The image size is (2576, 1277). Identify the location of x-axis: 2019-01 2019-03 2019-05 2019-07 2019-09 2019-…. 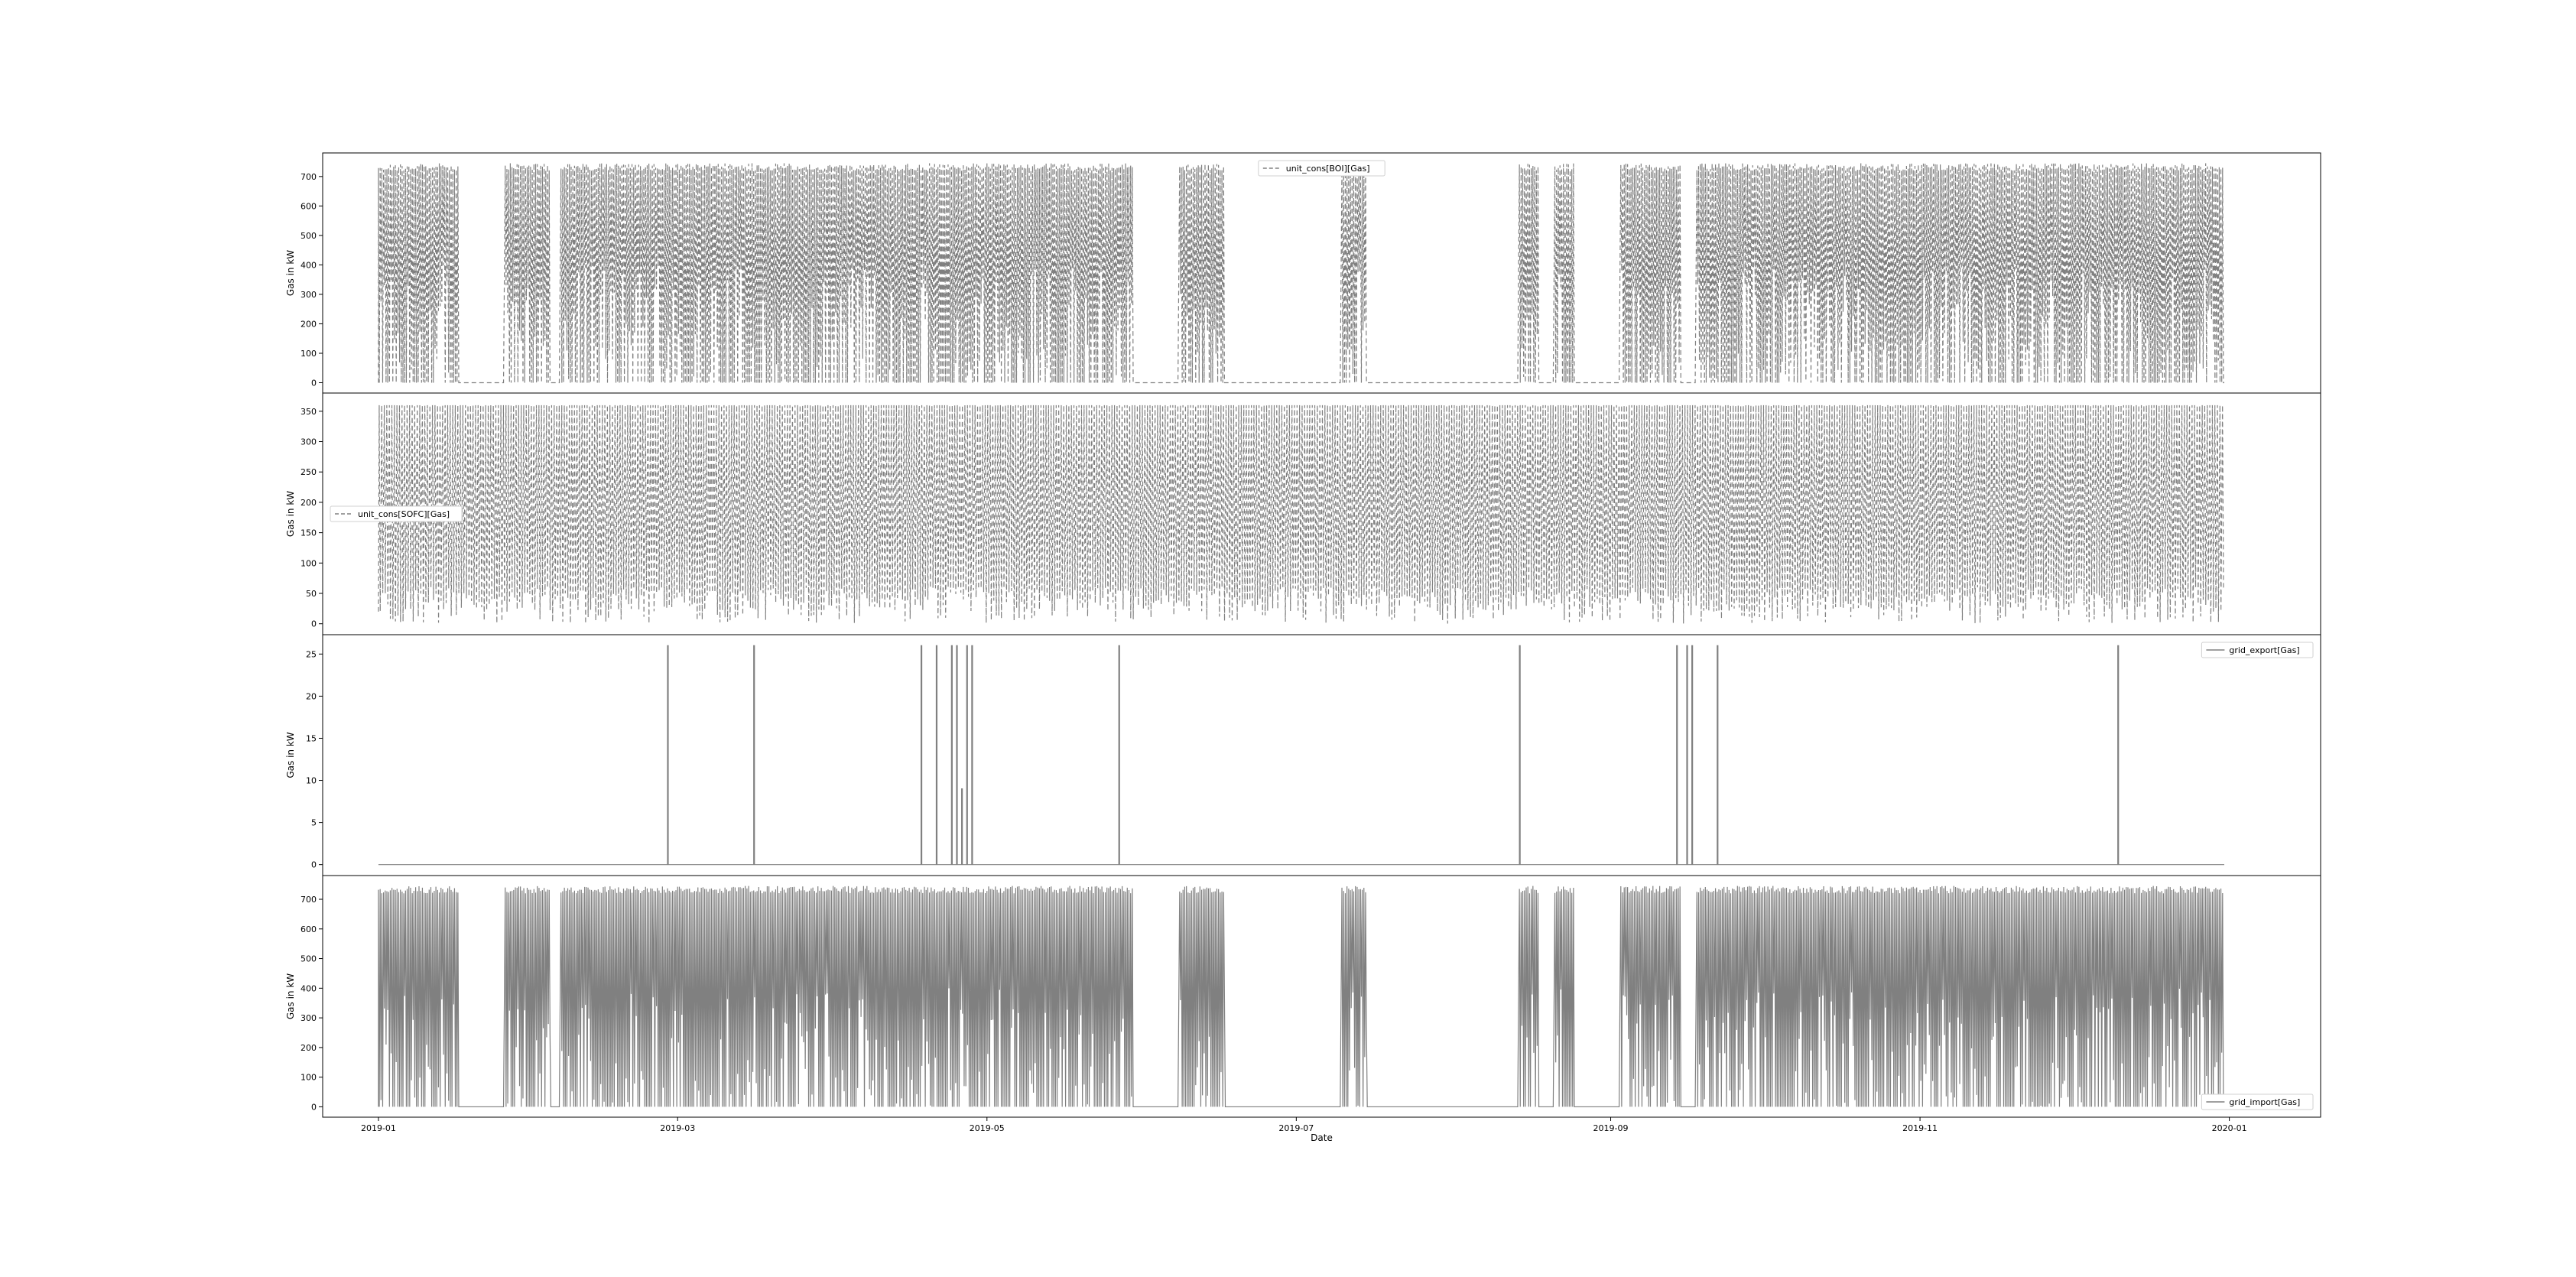
(1304, 1130).